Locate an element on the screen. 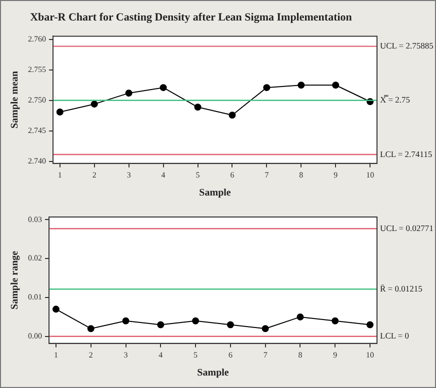 This screenshot has height=388, width=436. y-axis-title: Sample mean is located at coordinates (15, 99).